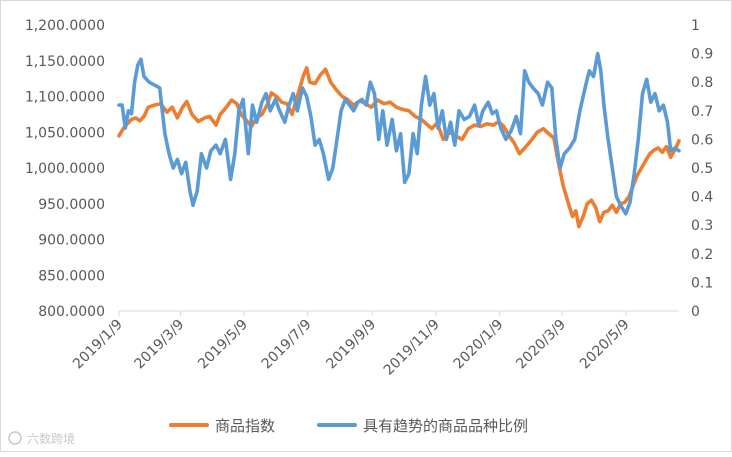 The image size is (732, 457). What do you see at coordinates (695, 312) in the screenshot?
I see `y-right-tick-label: 0` at bounding box center [695, 312].